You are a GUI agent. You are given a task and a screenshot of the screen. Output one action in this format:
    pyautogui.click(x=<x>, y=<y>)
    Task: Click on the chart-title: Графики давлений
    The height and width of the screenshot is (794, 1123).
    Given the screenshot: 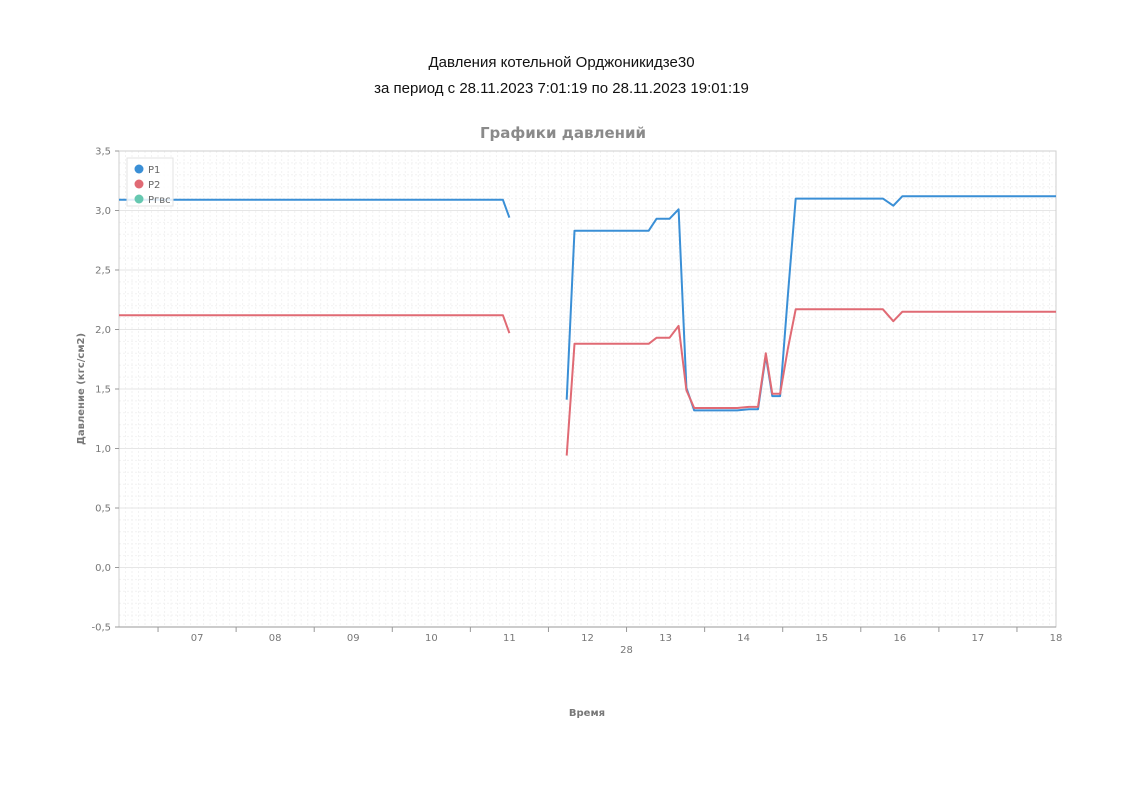 What is the action you would take?
    pyautogui.click(x=563, y=133)
    